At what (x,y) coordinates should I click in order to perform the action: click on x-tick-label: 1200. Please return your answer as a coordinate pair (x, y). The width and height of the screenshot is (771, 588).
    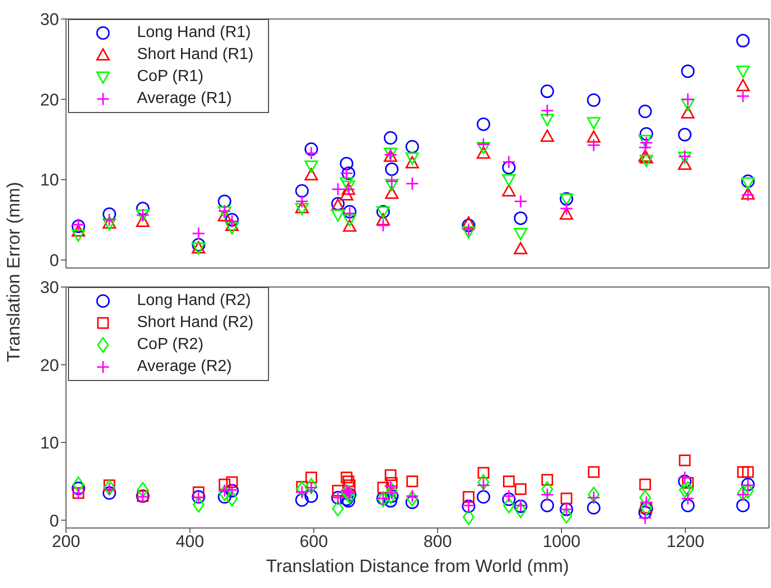
    Looking at the image, I should click on (685, 542).